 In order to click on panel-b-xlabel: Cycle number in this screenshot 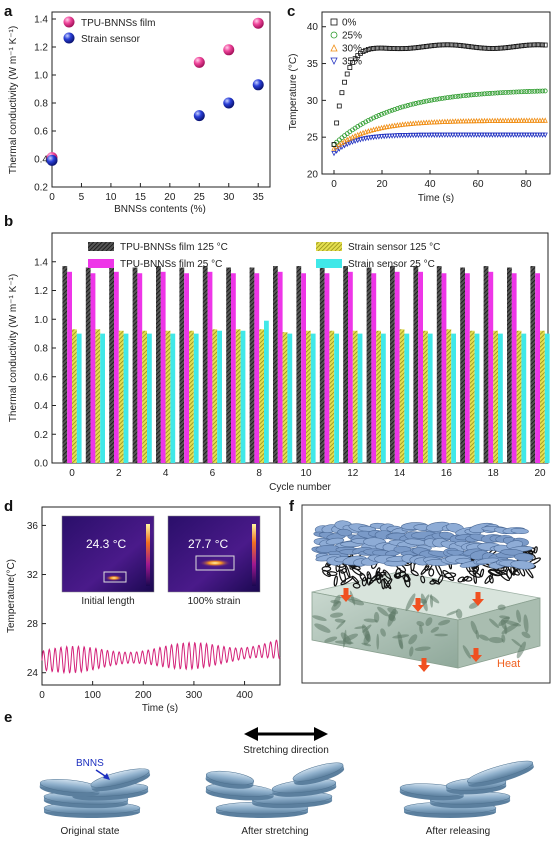, I will do `click(300, 487)`.